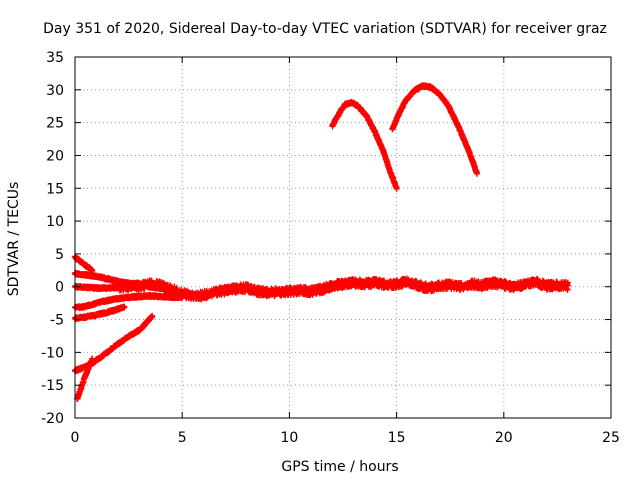 The width and height of the screenshot is (640, 480). What do you see at coordinates (55, 58) in the screenshot?
I see `y-tick-label: 35` at bounding box center [55, 58].